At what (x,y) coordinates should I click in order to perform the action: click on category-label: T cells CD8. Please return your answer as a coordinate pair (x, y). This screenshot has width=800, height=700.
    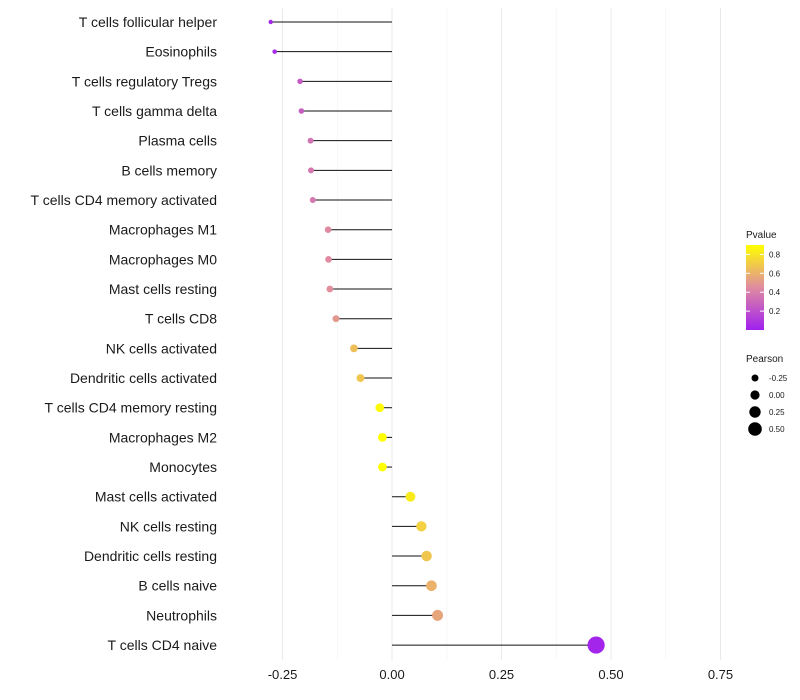
    Looking at the image, I should click on (181, 319).